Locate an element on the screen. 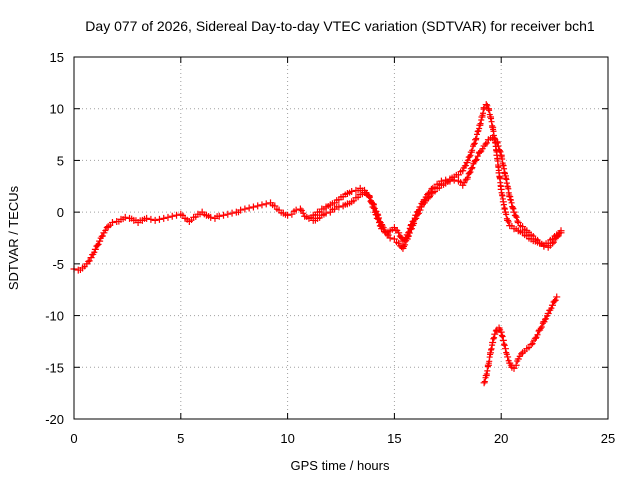  y-axis-label: SDTVAR / TECUs is located at coordinates (13, 237).